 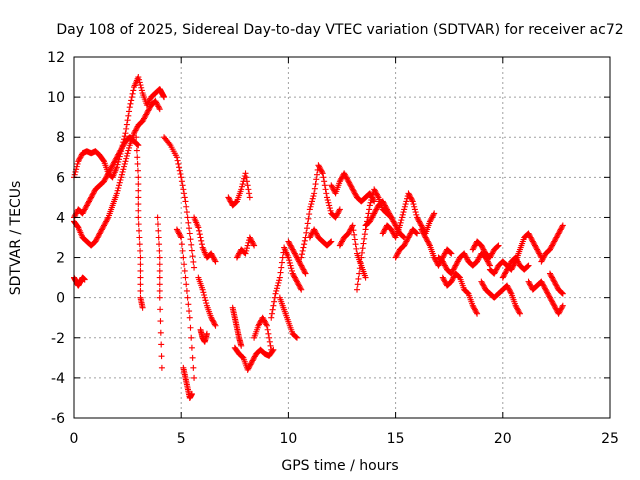 I want to click on x-tick-label: 0, so click(x=74, y=439).